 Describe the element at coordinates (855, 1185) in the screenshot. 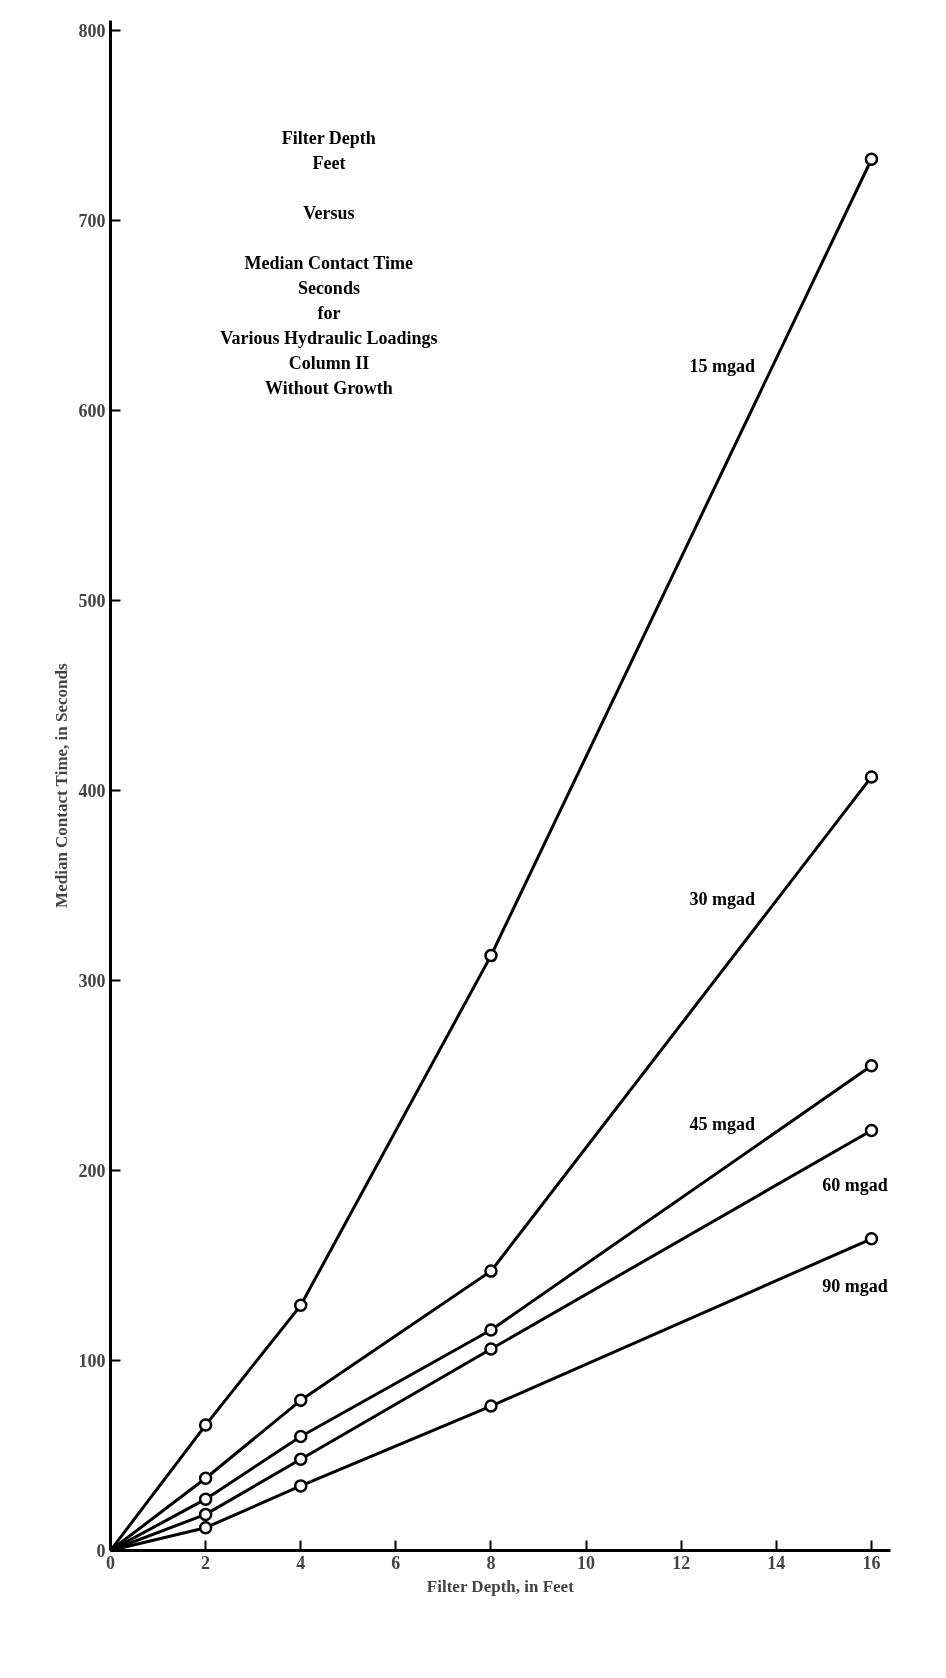

I see `series-label: 60 mgad` at that location.